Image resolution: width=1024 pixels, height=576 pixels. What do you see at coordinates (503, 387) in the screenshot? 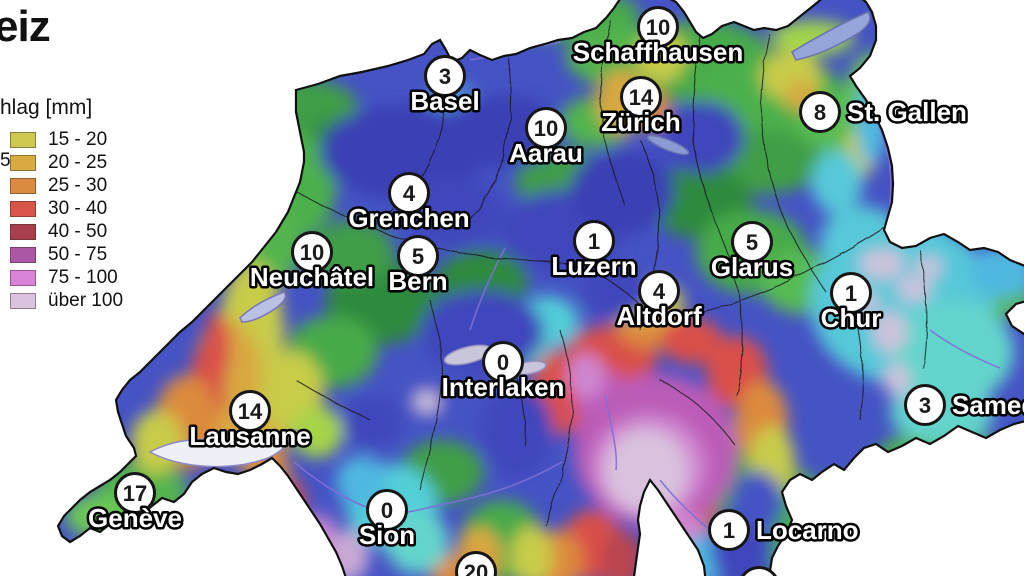
I see `station-label: Interlaken` at bounding box center [503, 387].